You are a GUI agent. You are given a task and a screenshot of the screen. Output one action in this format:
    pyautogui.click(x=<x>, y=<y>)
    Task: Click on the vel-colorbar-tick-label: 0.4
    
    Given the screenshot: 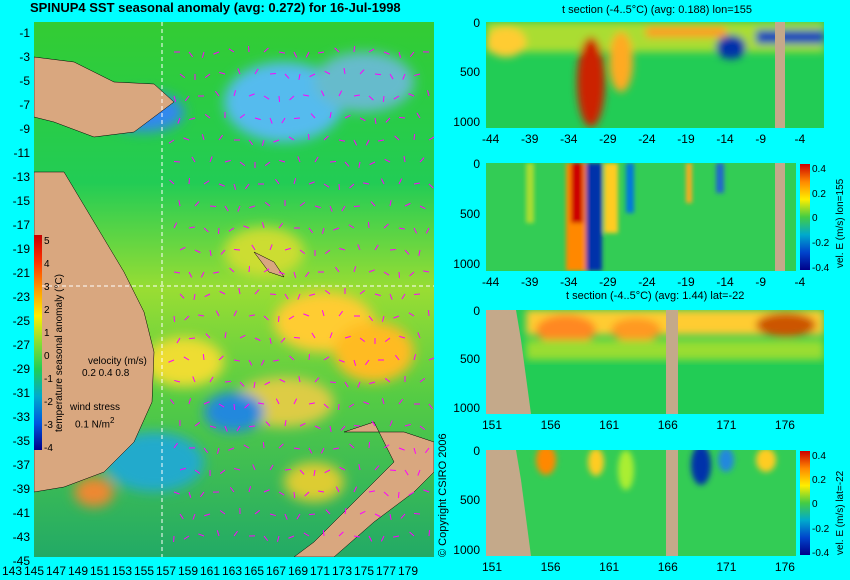 What is the action you would take?
    pyautogui.click(x=819, y=169)
    